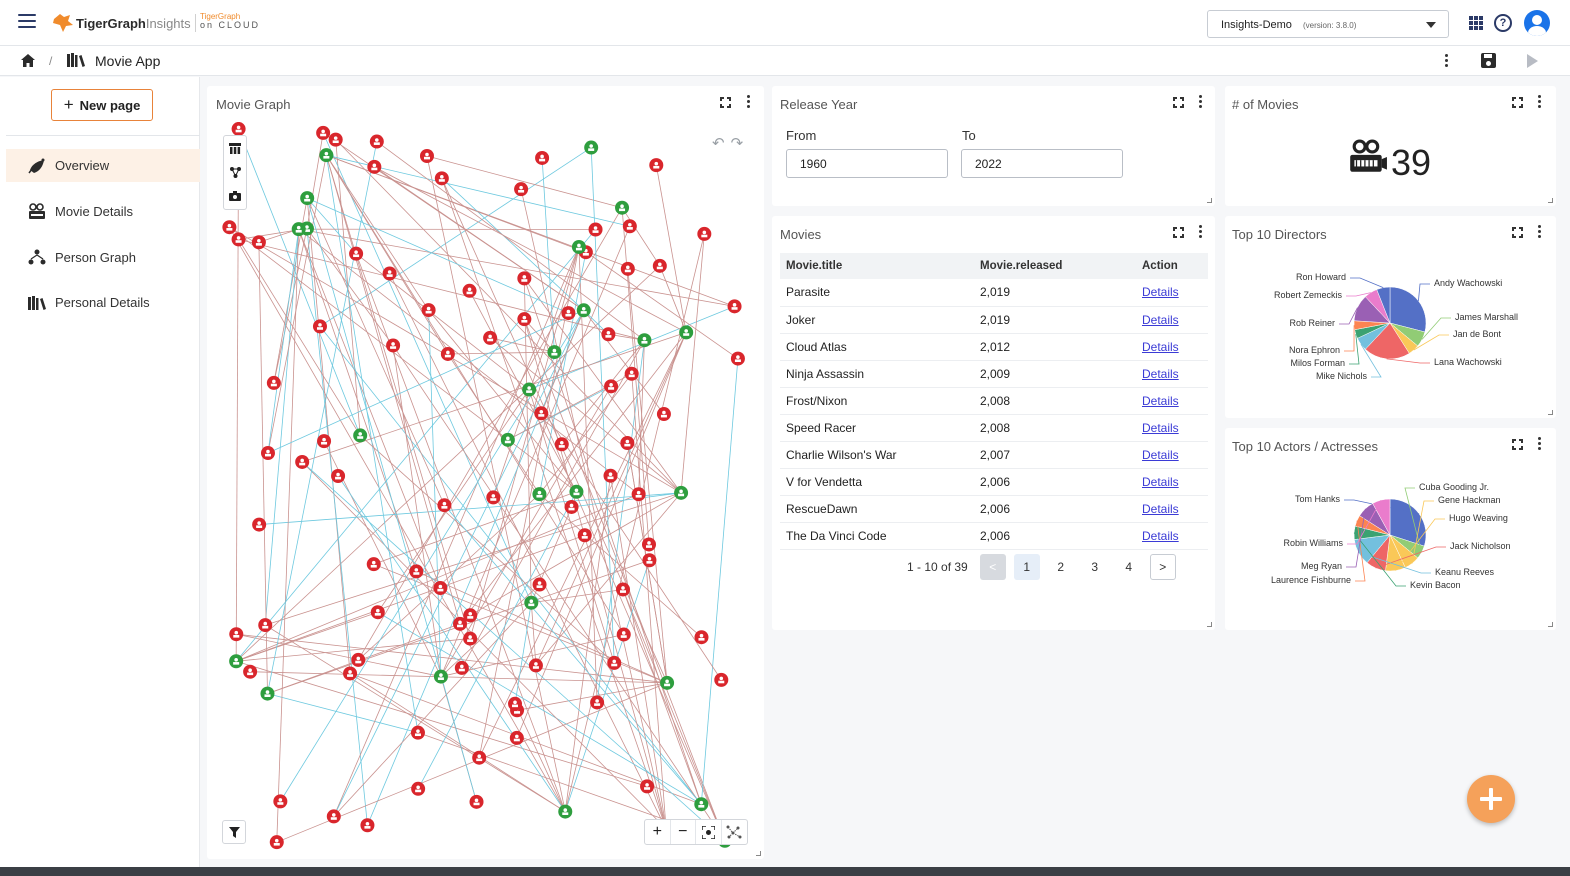 The image size is (1570, 876). What do you see at coordinates (103, 302) in the screenshot?
I see `sidebar-item-personal-details: Personal Details` at bounding box center [103, 302].